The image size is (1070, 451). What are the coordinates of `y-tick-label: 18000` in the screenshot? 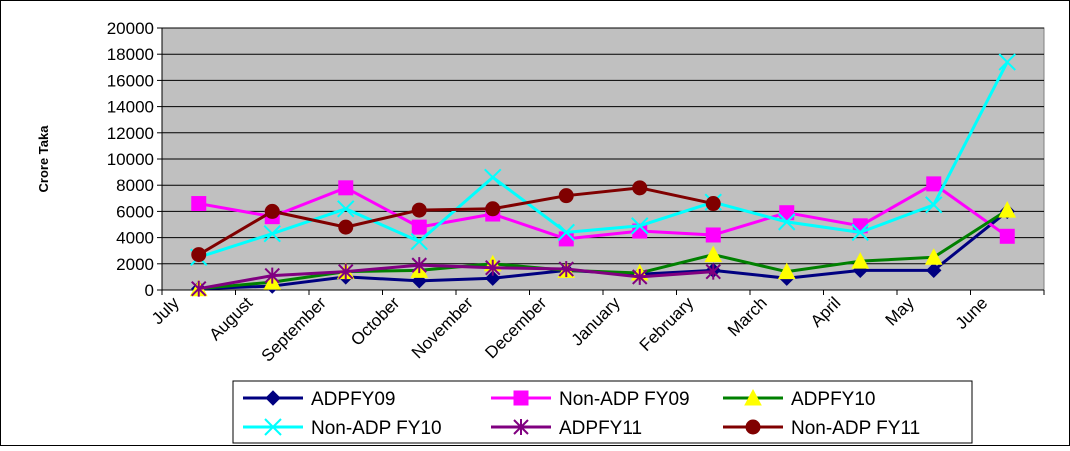 It's located at (130, 54).